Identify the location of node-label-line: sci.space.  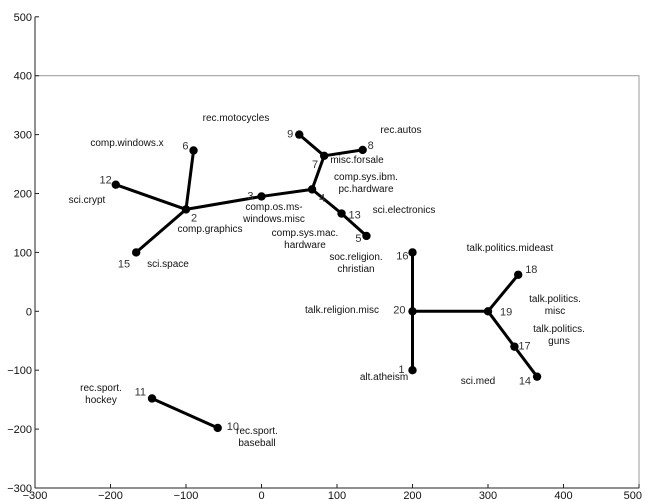
(168, 264).